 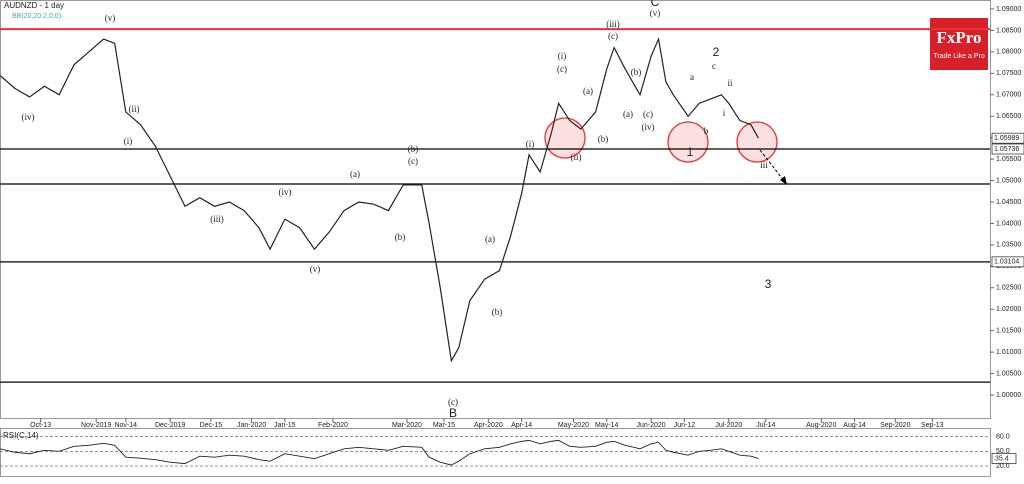 I want to click on wave-label: B, so click(x=453, y=413).